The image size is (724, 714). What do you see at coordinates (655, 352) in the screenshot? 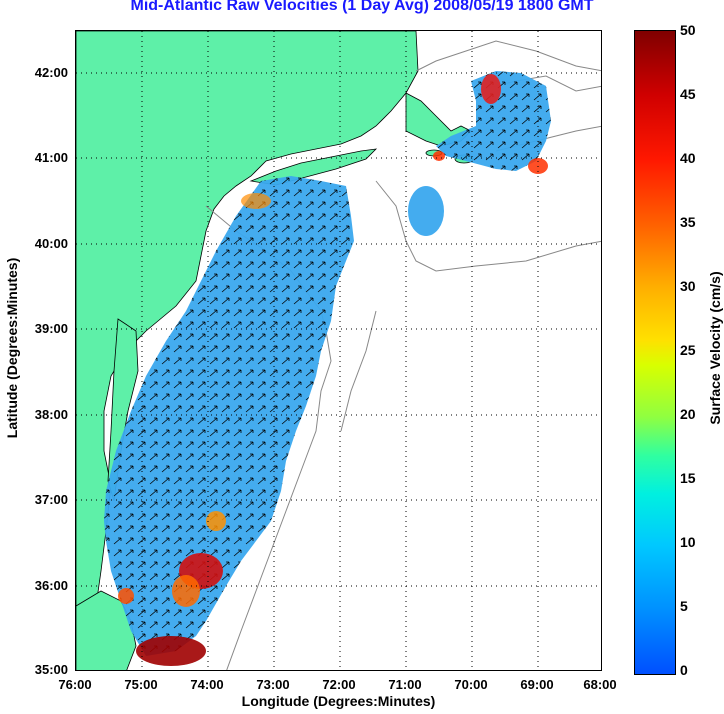
I see `colorbar` at bounding box center [655, 352].